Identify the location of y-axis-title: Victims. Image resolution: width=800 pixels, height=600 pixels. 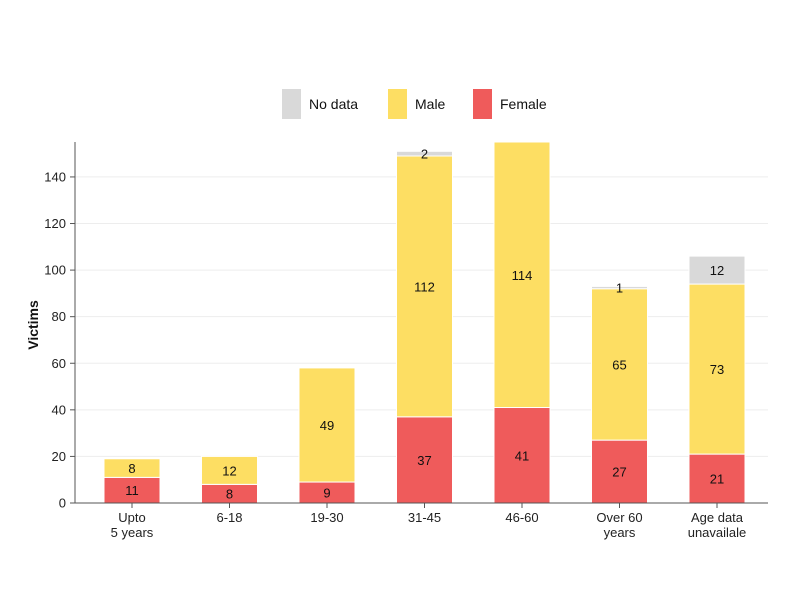
(33, 325).